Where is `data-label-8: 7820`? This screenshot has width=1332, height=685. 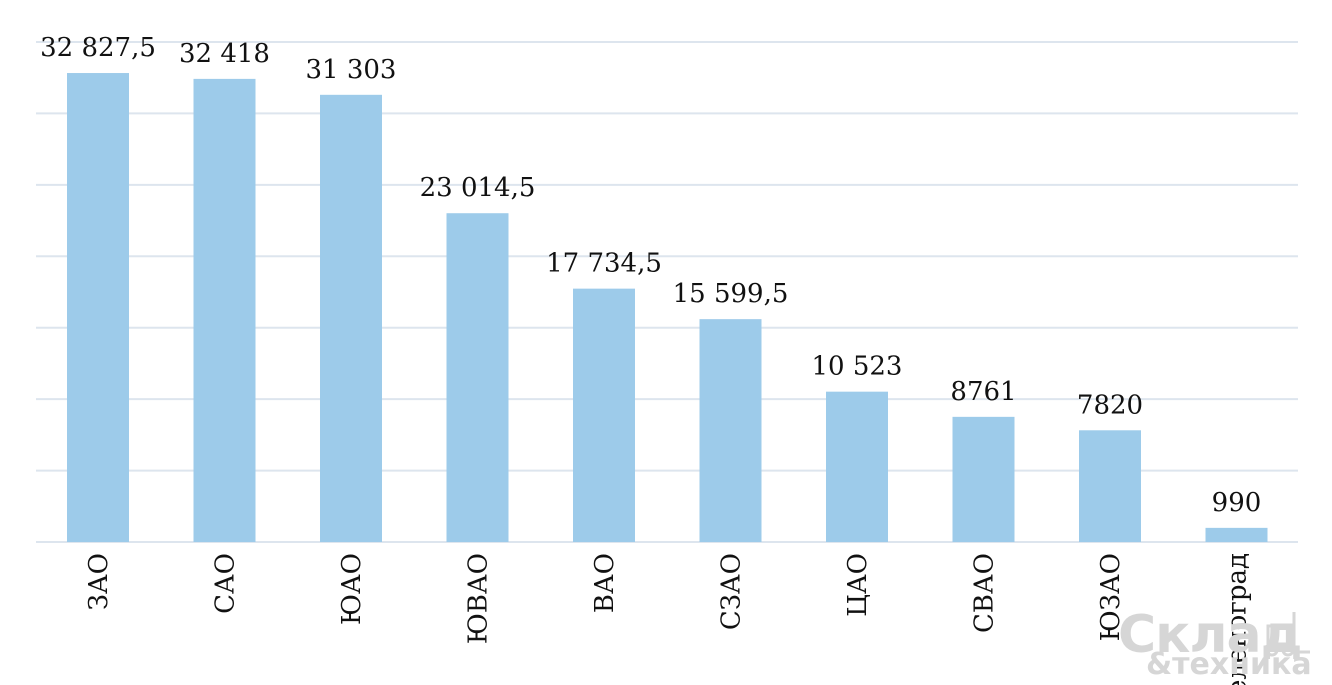 data-label-8: 7820 is located at coordinates (1110, 405).